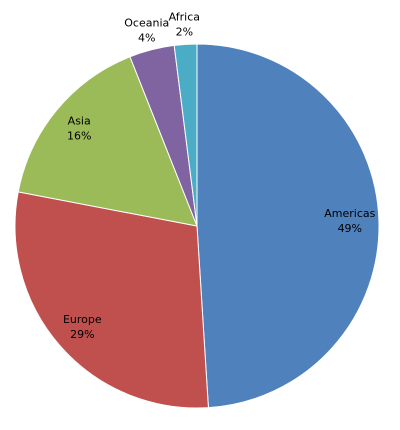  I want to click on pie-slice, so click(185, 135).